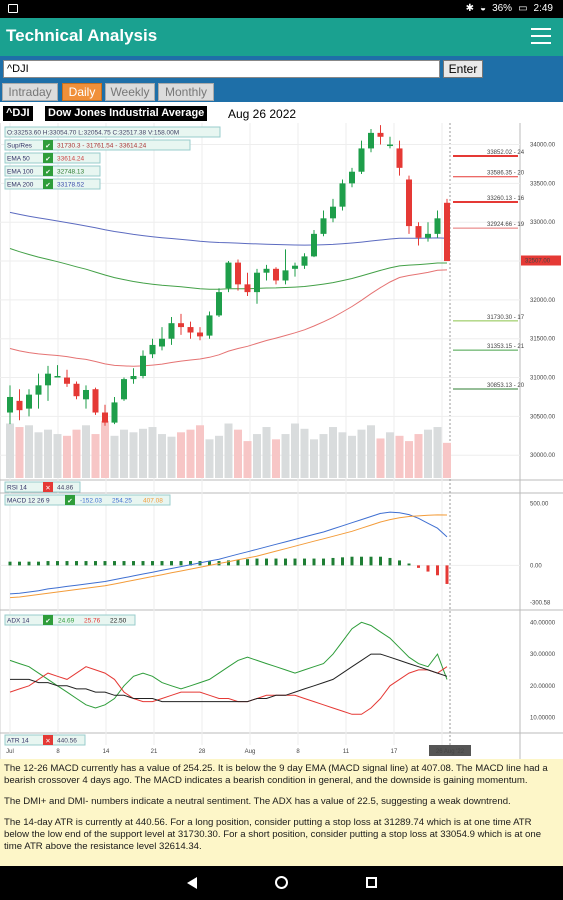 This screenshot has width=563, height=900. Describe the element at coordinates (192, 883) in the screenshot. I see `back-icon` at that location.